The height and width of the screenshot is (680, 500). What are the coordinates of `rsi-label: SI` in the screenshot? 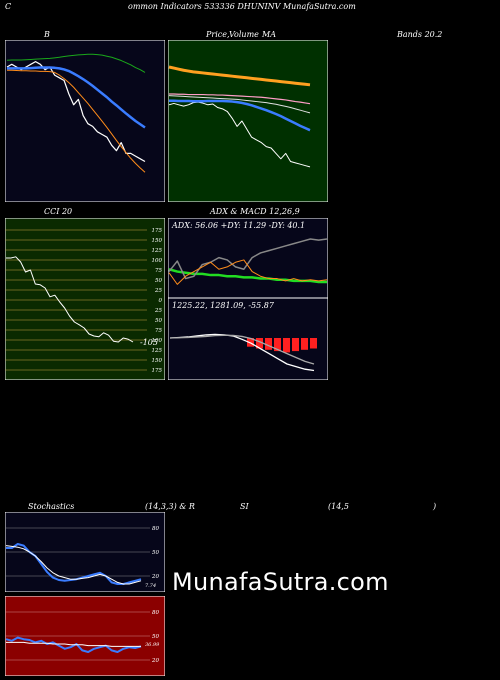 It's located at (244, 506).